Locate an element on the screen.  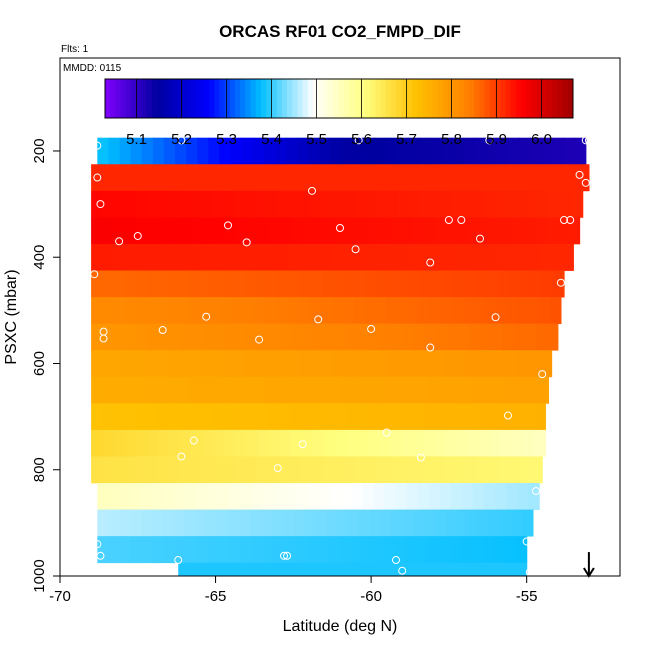
colorbar-tick-label: 5.4 is located at coordinates (271, 139).